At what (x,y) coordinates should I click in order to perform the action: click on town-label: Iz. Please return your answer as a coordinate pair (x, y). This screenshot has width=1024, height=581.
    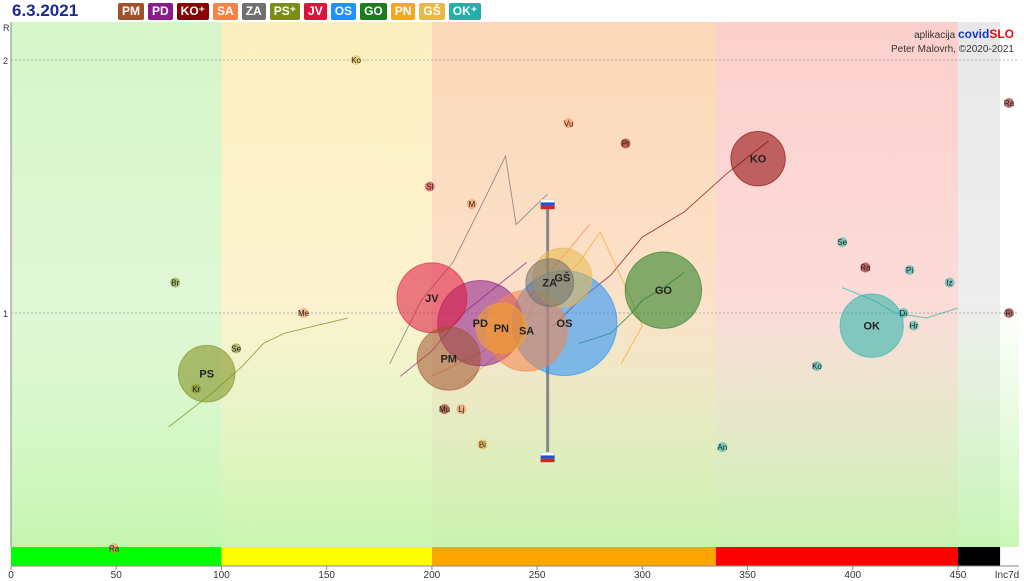
    Looking at the image, I should click on (949, 283).